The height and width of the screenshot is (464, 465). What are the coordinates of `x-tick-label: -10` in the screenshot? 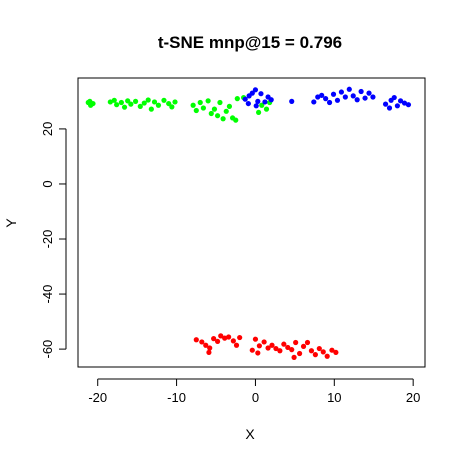 It's located at (176, 397).